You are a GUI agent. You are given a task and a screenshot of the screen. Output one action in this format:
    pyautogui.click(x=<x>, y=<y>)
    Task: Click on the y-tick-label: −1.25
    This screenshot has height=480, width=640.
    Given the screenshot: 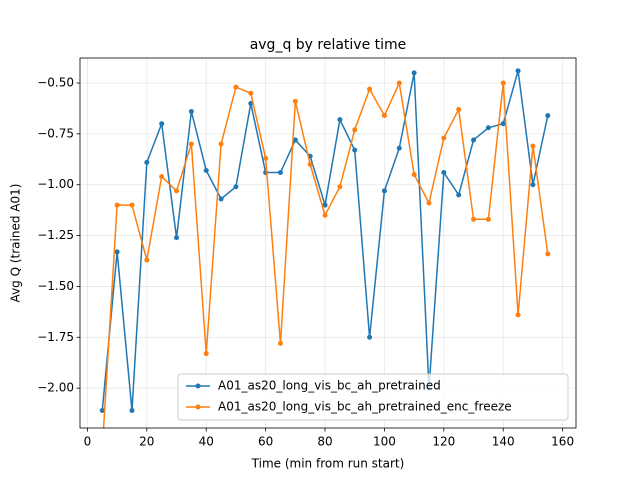 What is the action you would take?
    pyautogui.click(x=55, y=235)
    